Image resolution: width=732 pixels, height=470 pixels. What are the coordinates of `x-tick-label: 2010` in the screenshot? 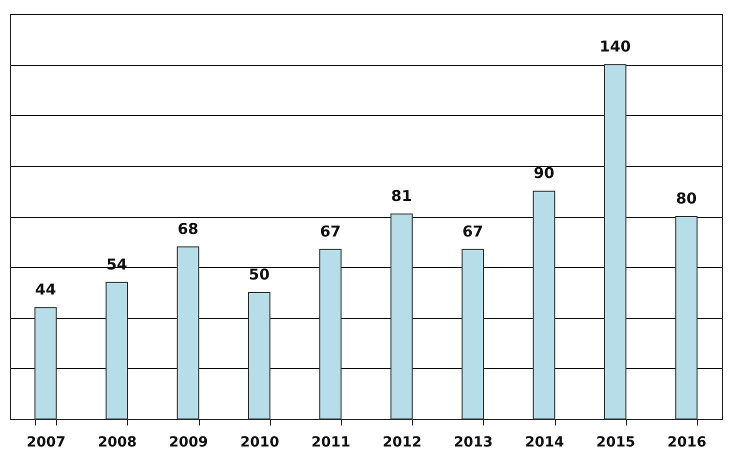 It's located at (260, 442).